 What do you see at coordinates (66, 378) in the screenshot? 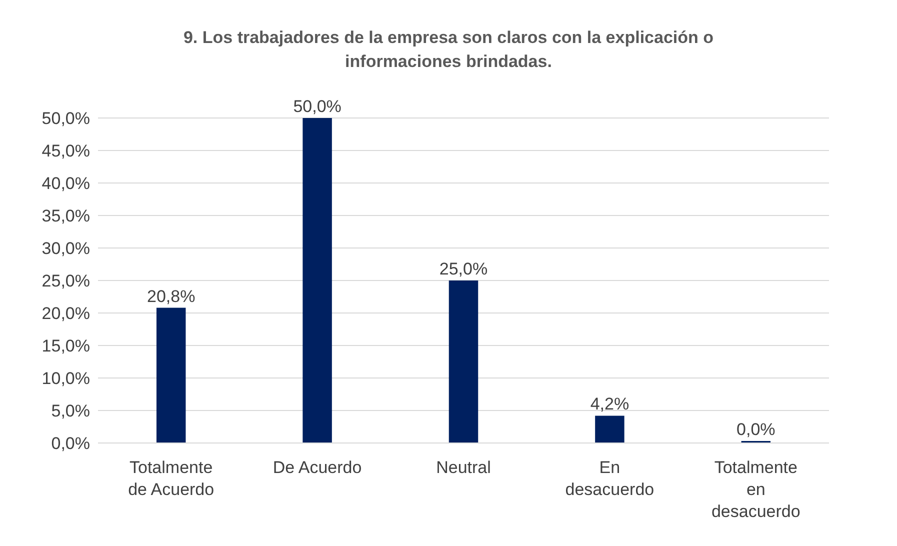
I see `y-tick-label: 10,0%` at bounding box center [66, 378].